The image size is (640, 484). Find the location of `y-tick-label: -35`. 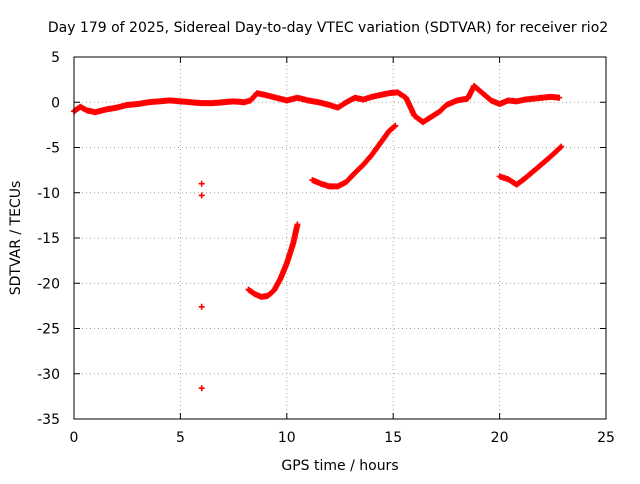

y-tick-label: -35 is located at coordinates (48, 420).